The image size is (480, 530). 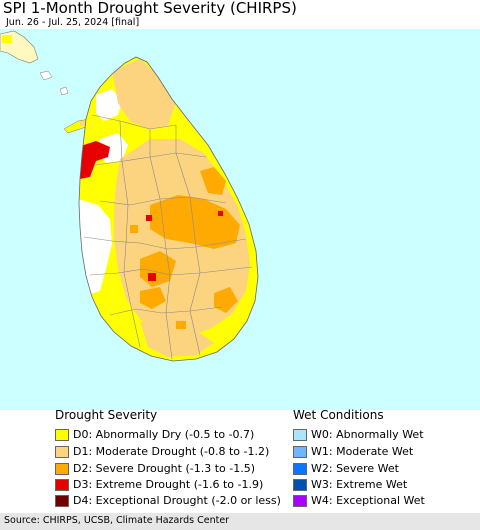 I want to click on d0-swatch, so click(x=62, y=435).